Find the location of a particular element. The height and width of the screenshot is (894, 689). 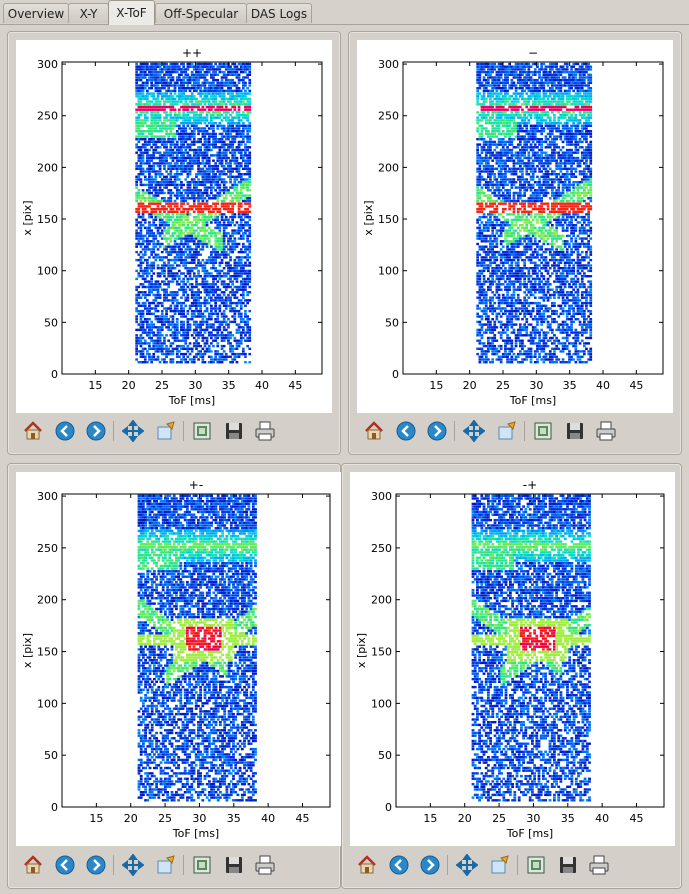

y-tick-label: 200 is located at coordinates (47, 600).